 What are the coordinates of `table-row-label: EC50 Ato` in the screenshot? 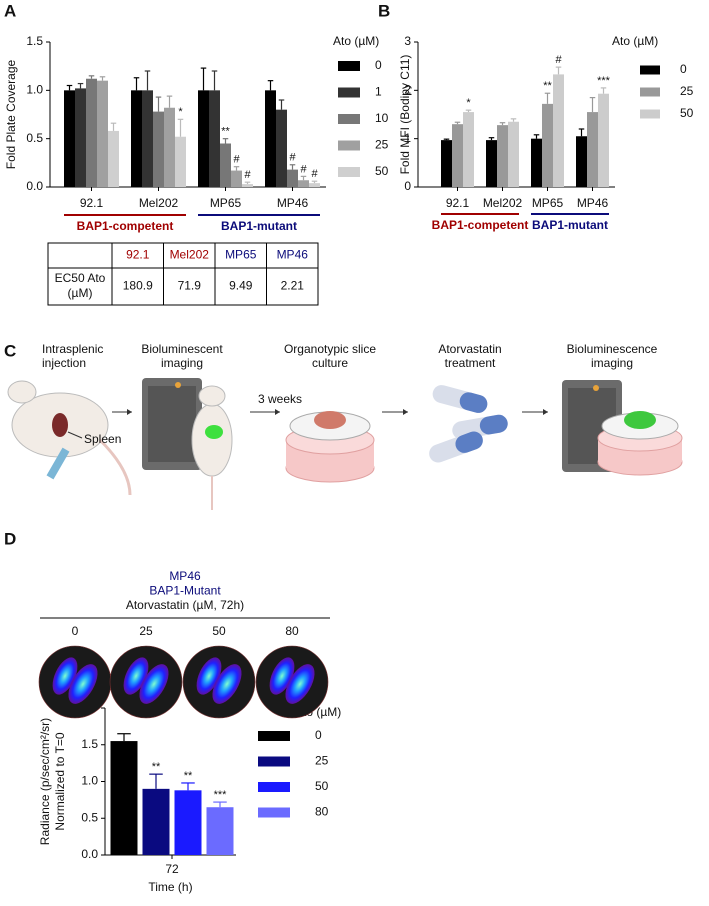 It's located at (80, 278).